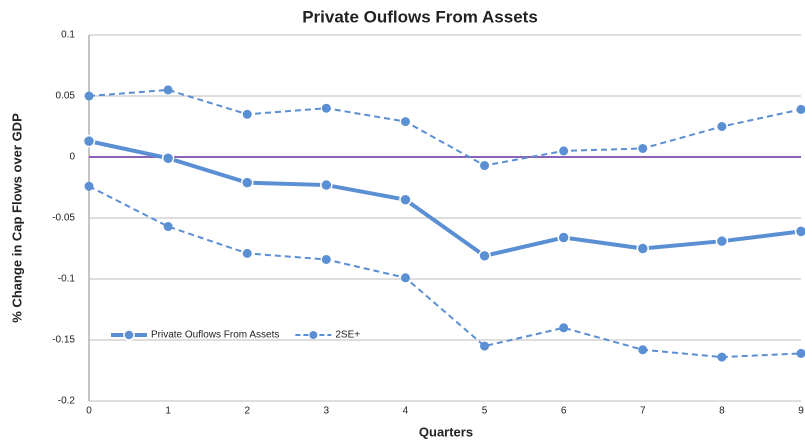 This screenshot has width=805, height=444. Describe the element at coordinates (89, 411) in the screenshot. I see `x-tick-label: 0` at that location.